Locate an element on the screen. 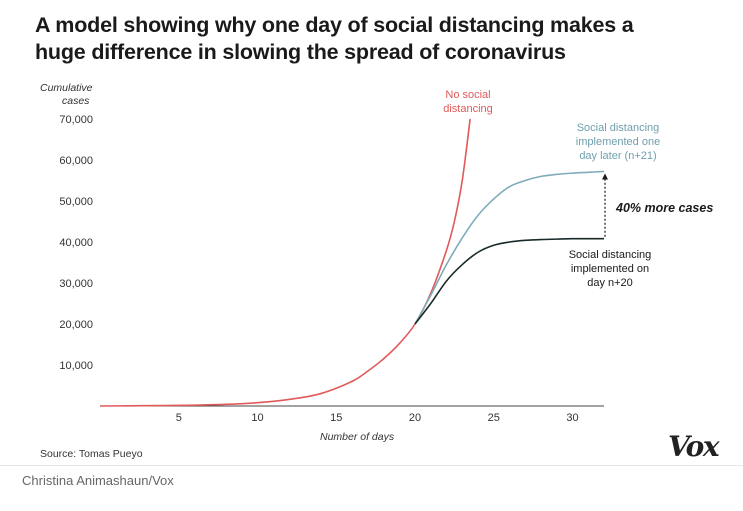  y-tick-label: 50,000 is located at coordinates (76, 202).